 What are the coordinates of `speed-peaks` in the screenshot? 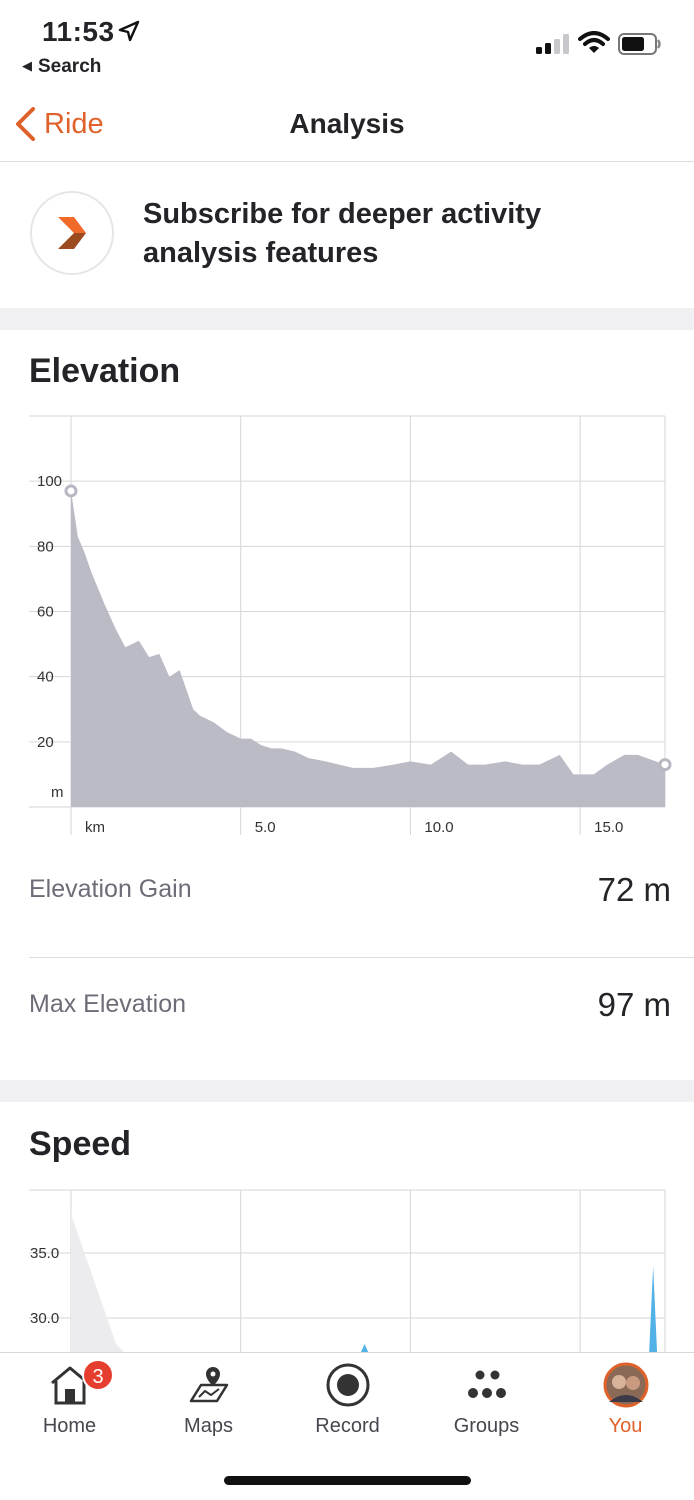 It's located at (509, 1309).